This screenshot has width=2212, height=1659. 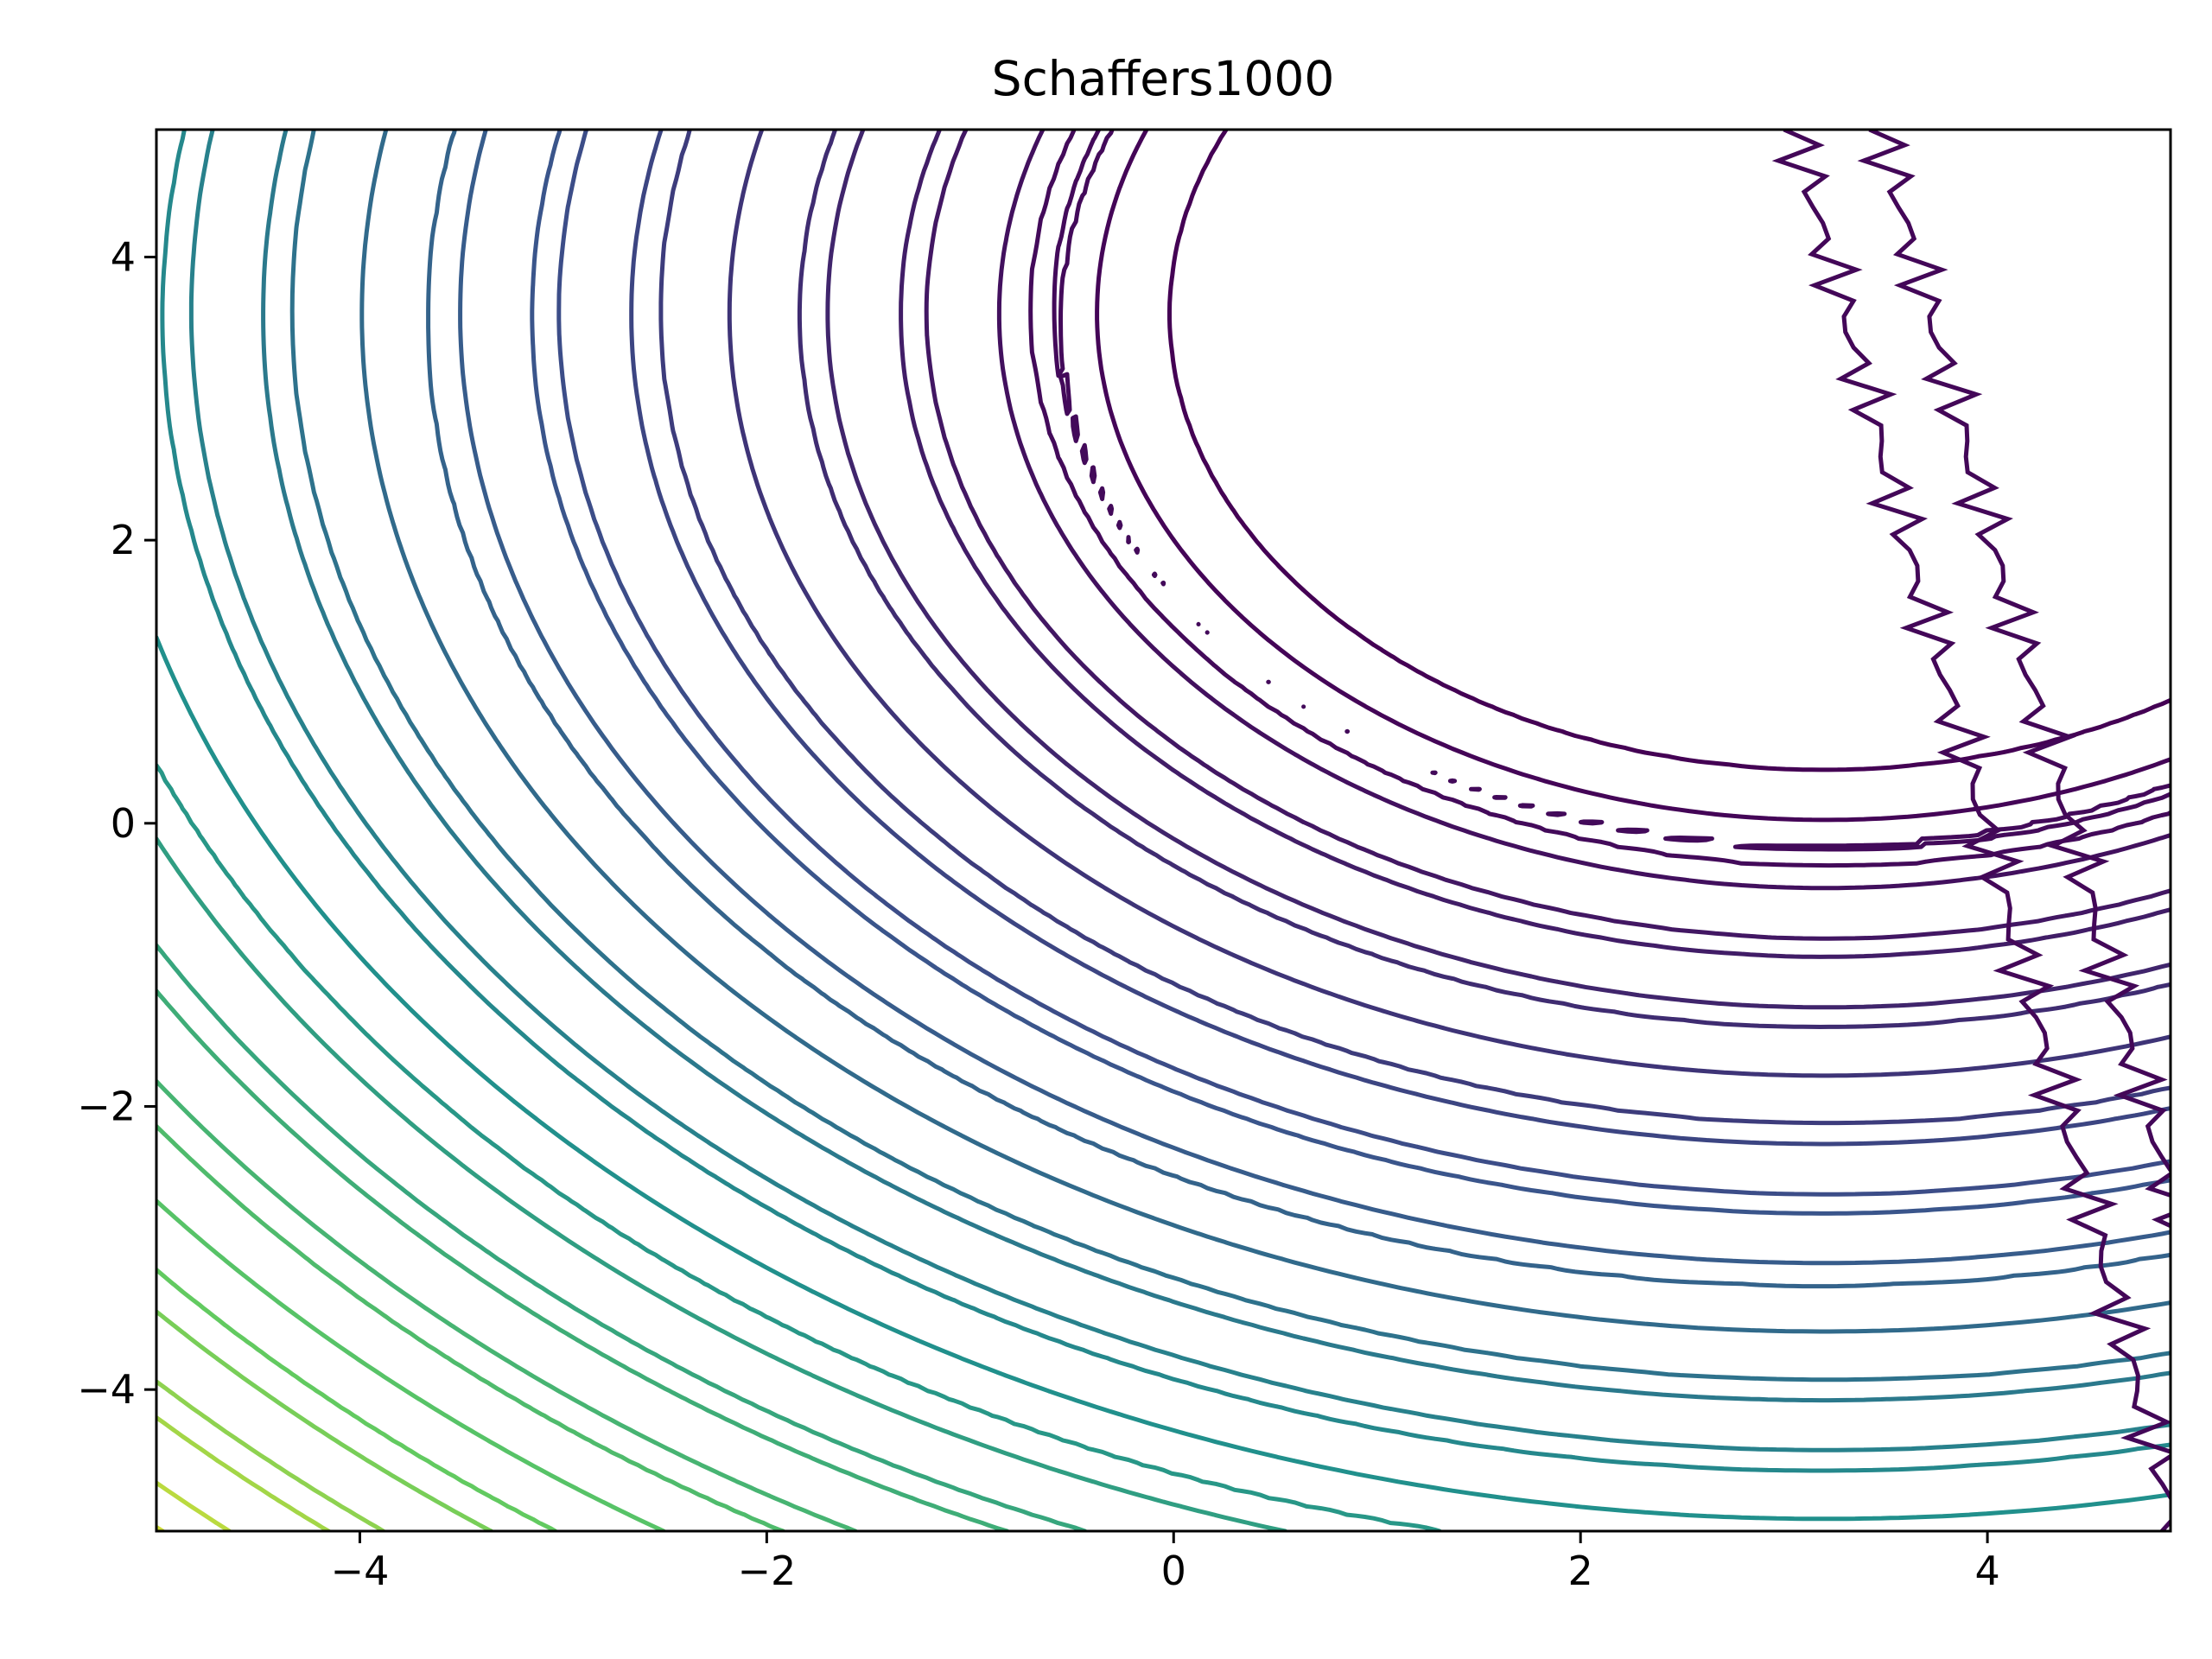 I want to click on y-tick-label: 0, so click(x=123, y=823).